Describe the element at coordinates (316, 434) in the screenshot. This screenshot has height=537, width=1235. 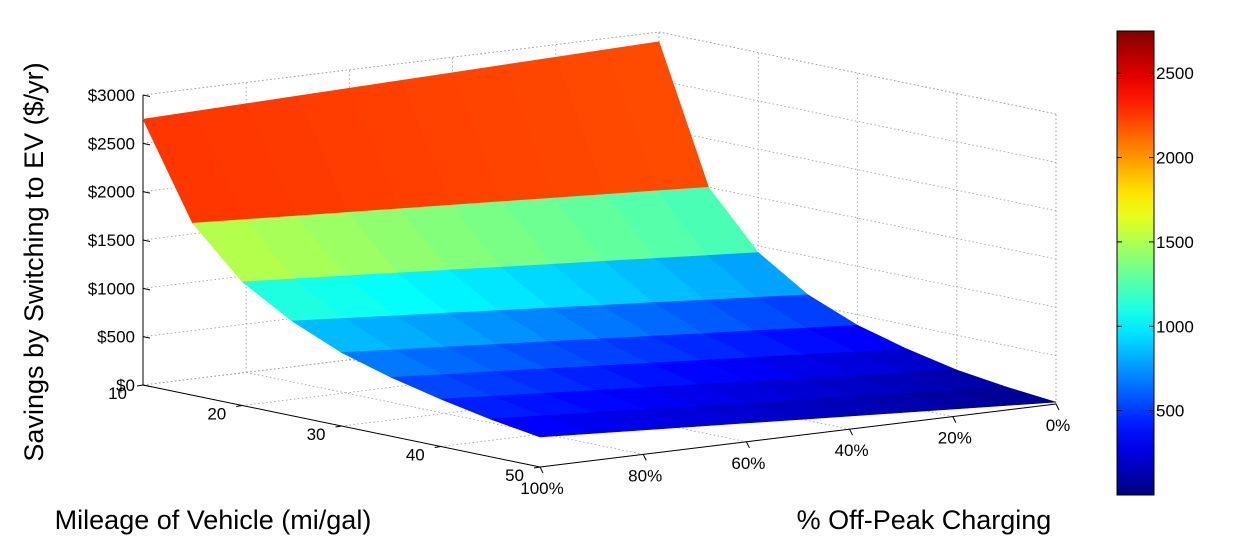
I see `mileage-tick-label: 30` at that location.